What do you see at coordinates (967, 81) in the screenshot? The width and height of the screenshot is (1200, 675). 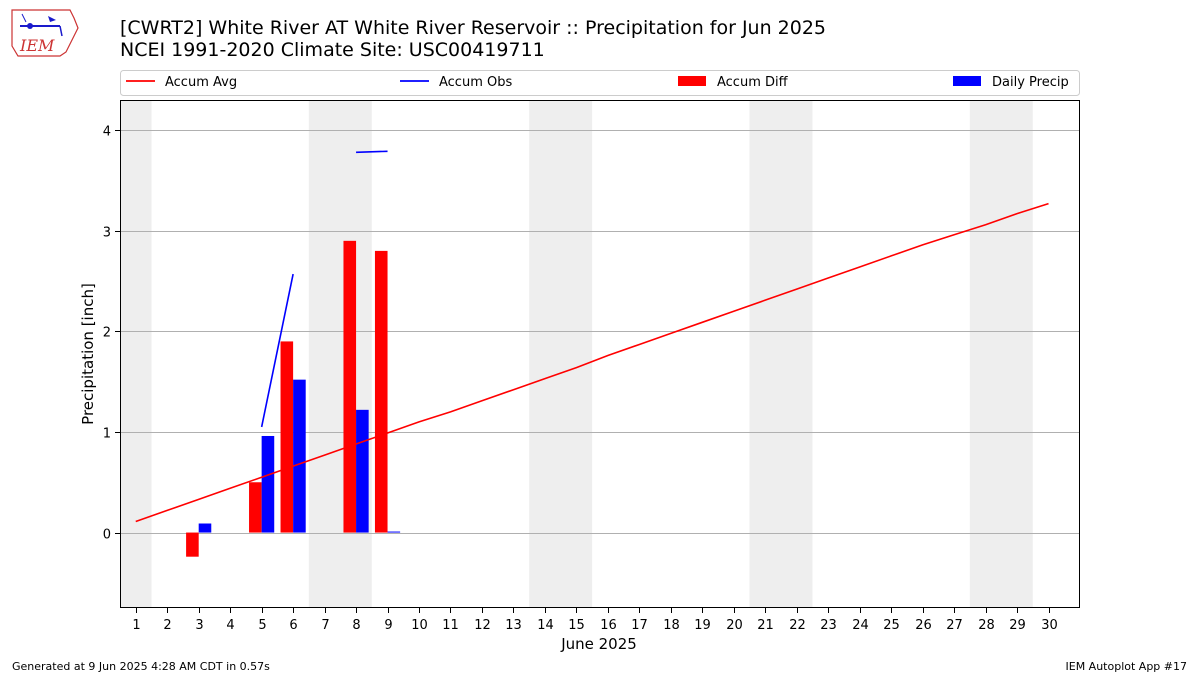 I see `legend-daily-precip-swatch` at bounding box center [967, 81].